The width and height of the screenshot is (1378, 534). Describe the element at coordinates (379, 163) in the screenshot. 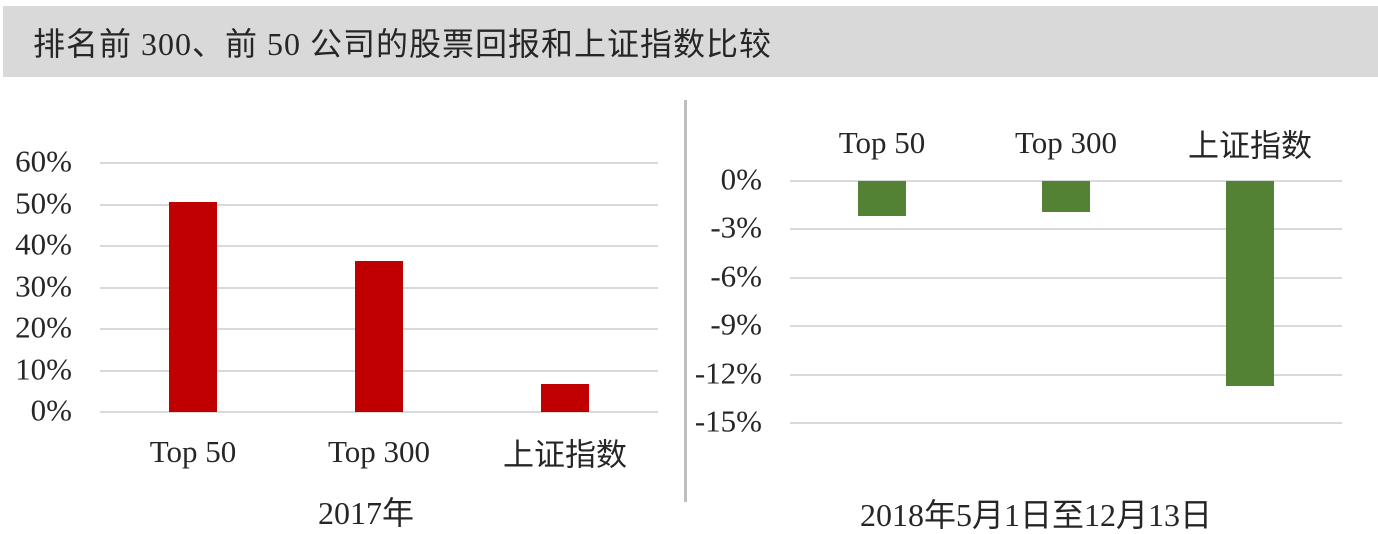

I see `gridline-60%` at that location.